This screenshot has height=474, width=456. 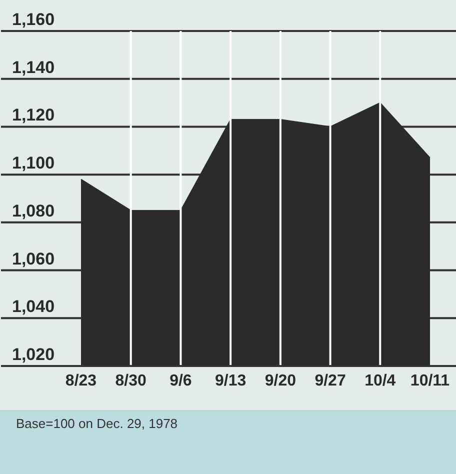 What do you see at coordinates (33, 163) in the screenshot?
I see `y-tick-label: 1,100` at bounding box center [33, 163].